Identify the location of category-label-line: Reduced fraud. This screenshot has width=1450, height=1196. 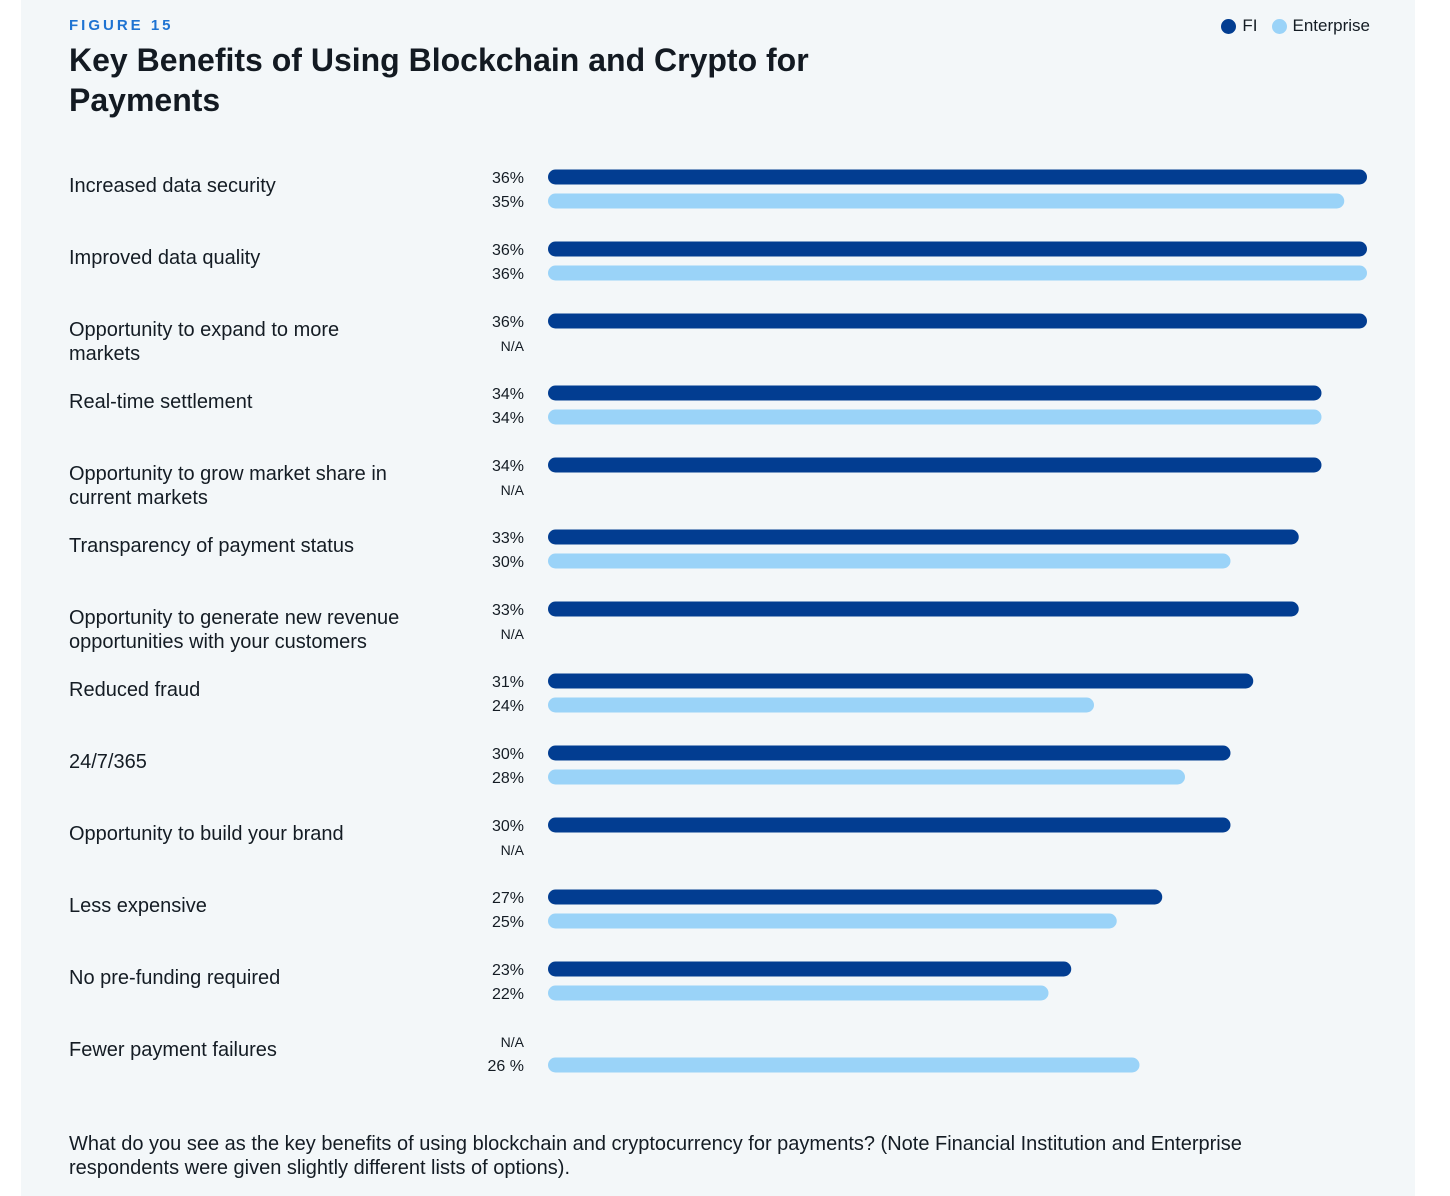
(134, 690).